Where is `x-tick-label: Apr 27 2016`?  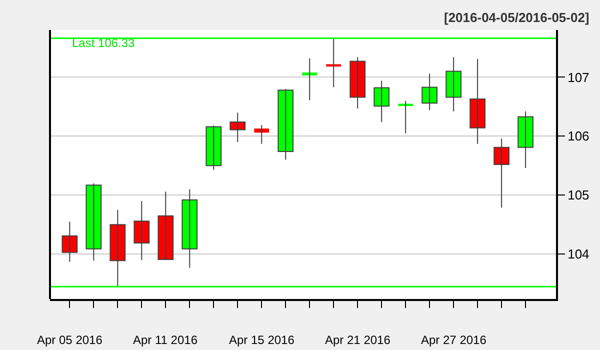 x-tick-label: Apr 27 2016 is located at coordinates (454, 340).